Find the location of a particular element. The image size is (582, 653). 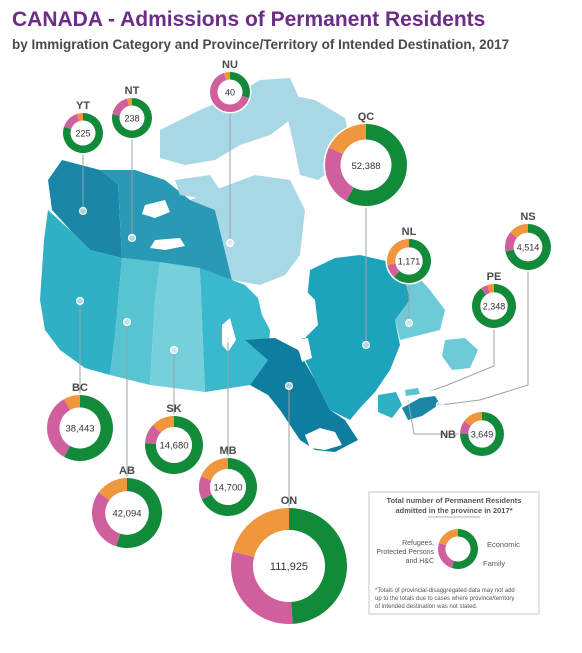

region-nt is located at coordinates (166, 225).